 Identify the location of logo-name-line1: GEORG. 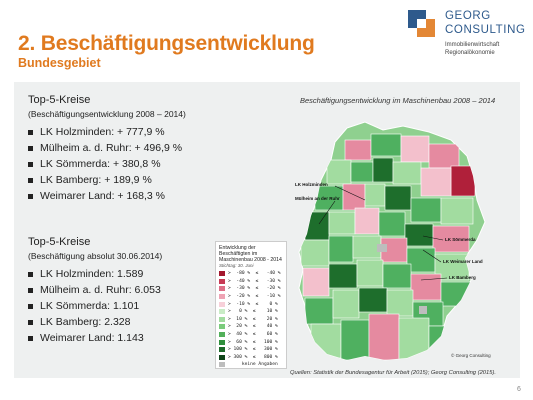
(468, 16).